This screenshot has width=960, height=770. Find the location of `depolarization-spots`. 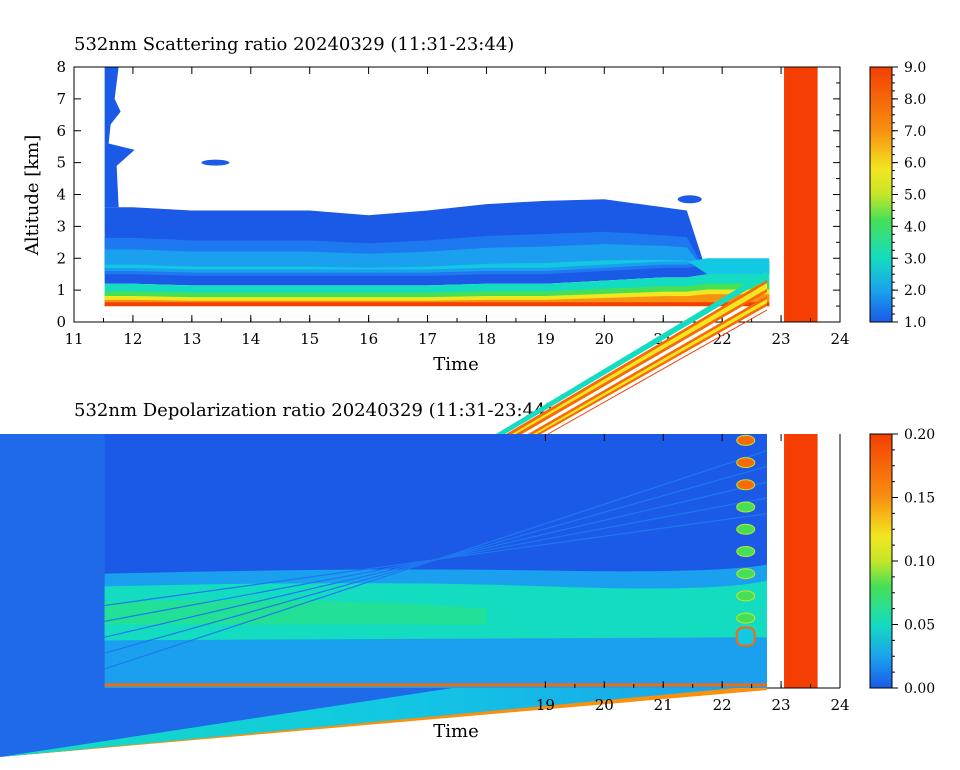

depolarization-spots is located at coordinates (745, 540).